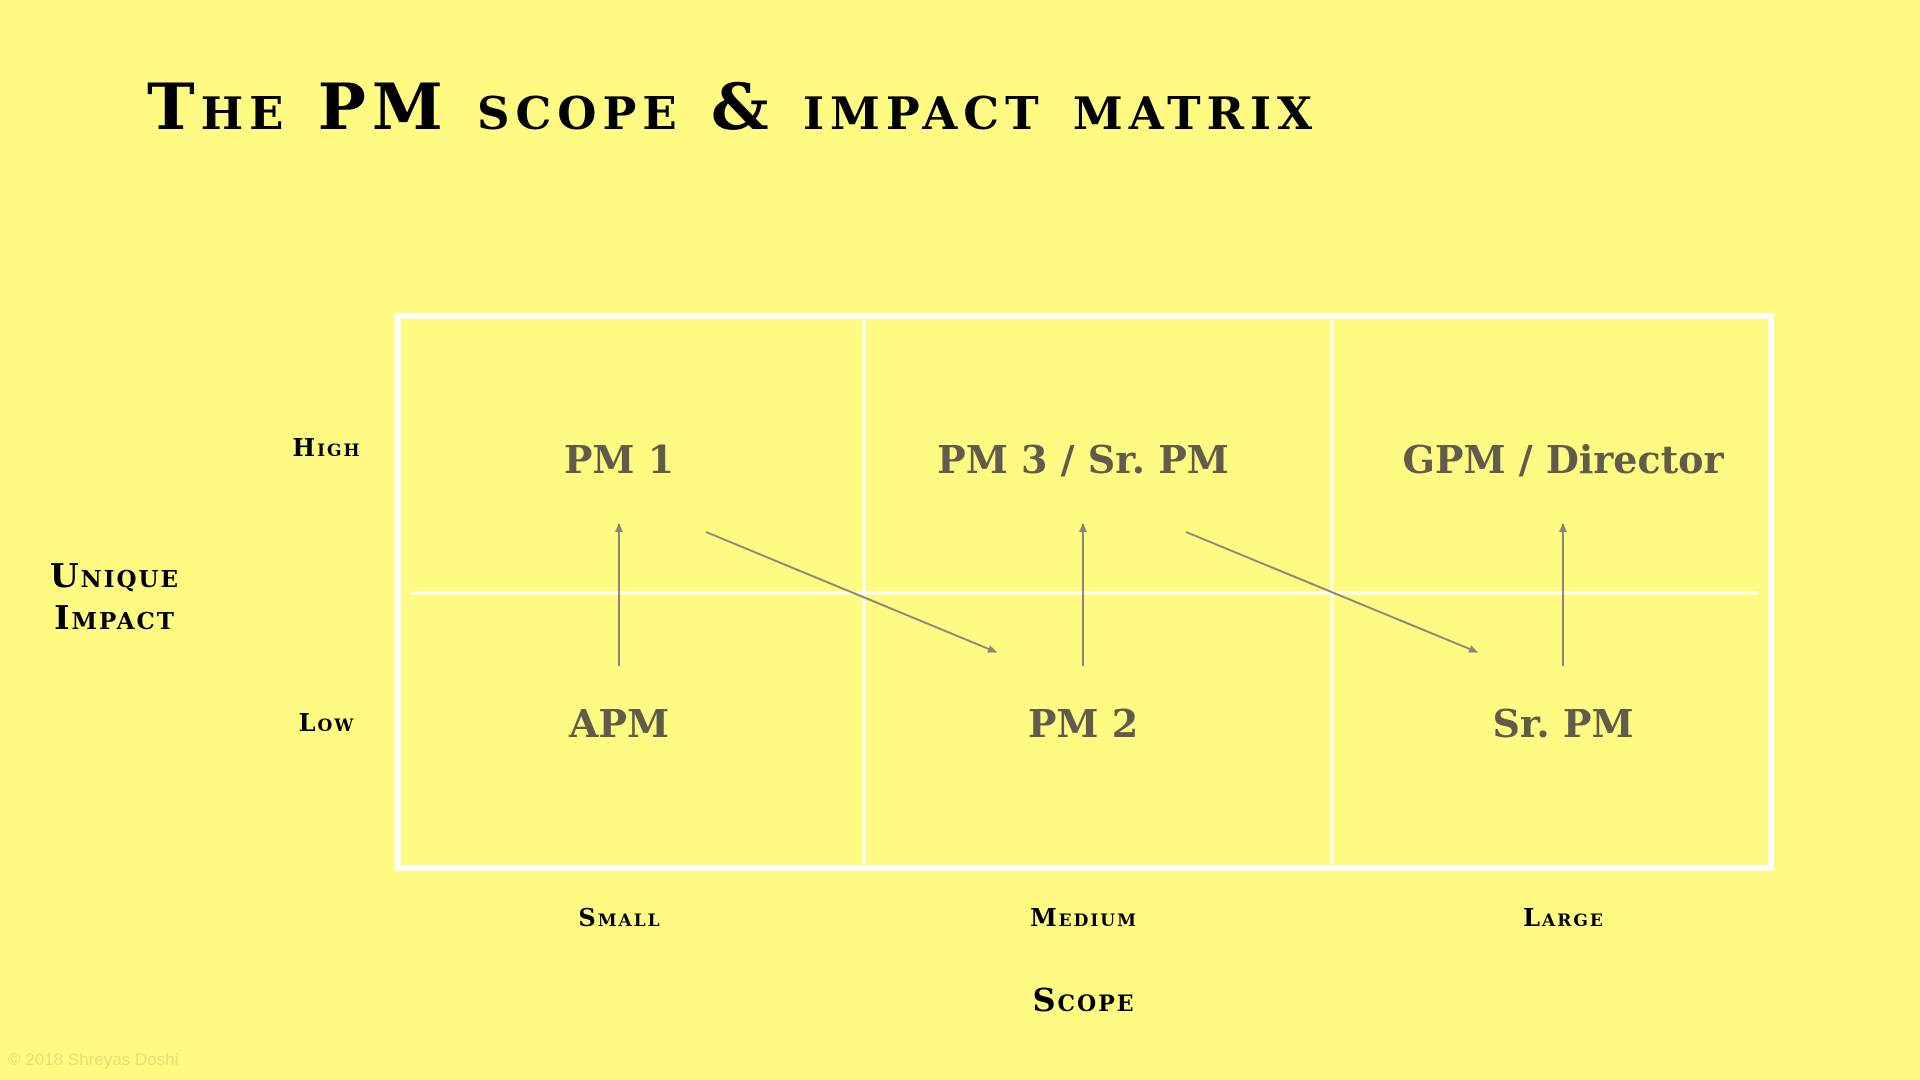 This screenshot has height=1080, width=1920. I want to click on cell-high-medium: PM 3 / Sr. PM, so click(1083, 459).